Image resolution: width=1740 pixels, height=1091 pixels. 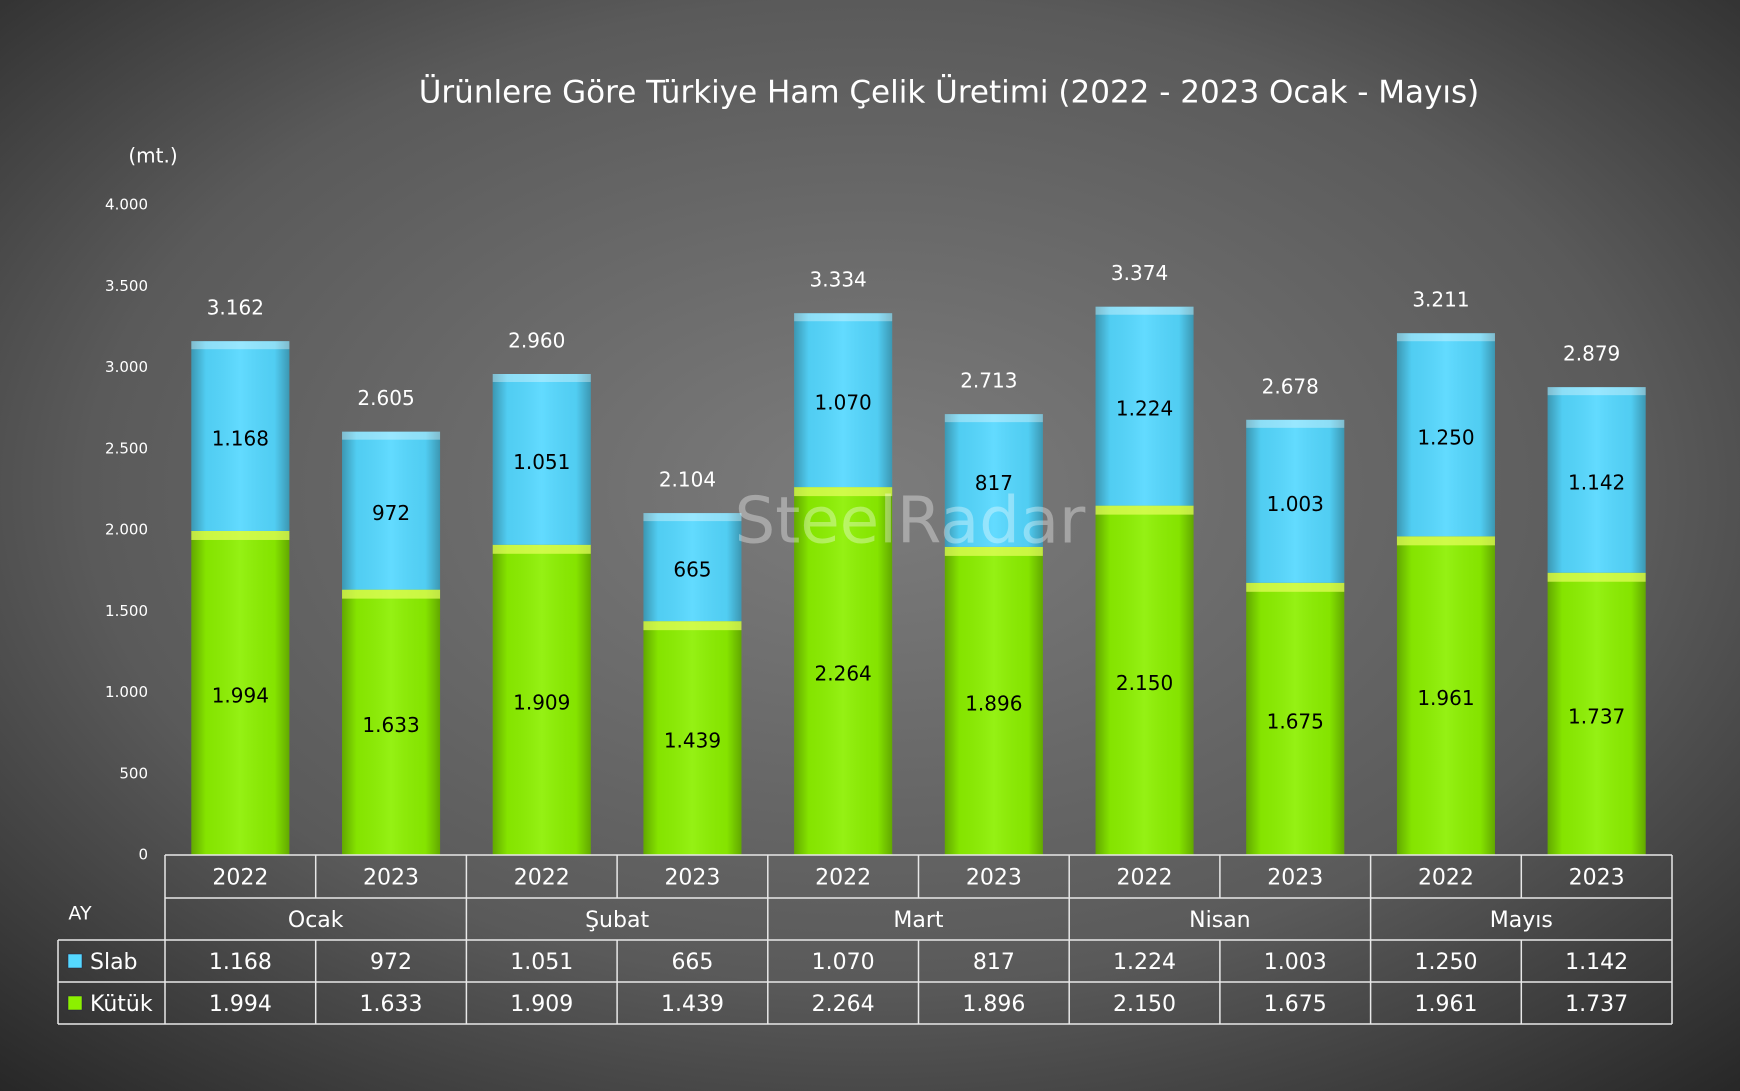 What do you see at coordinates (1596, 962) in the screenshot?
I see `table-cell: 1.142` at bounding box center [1596, 962].